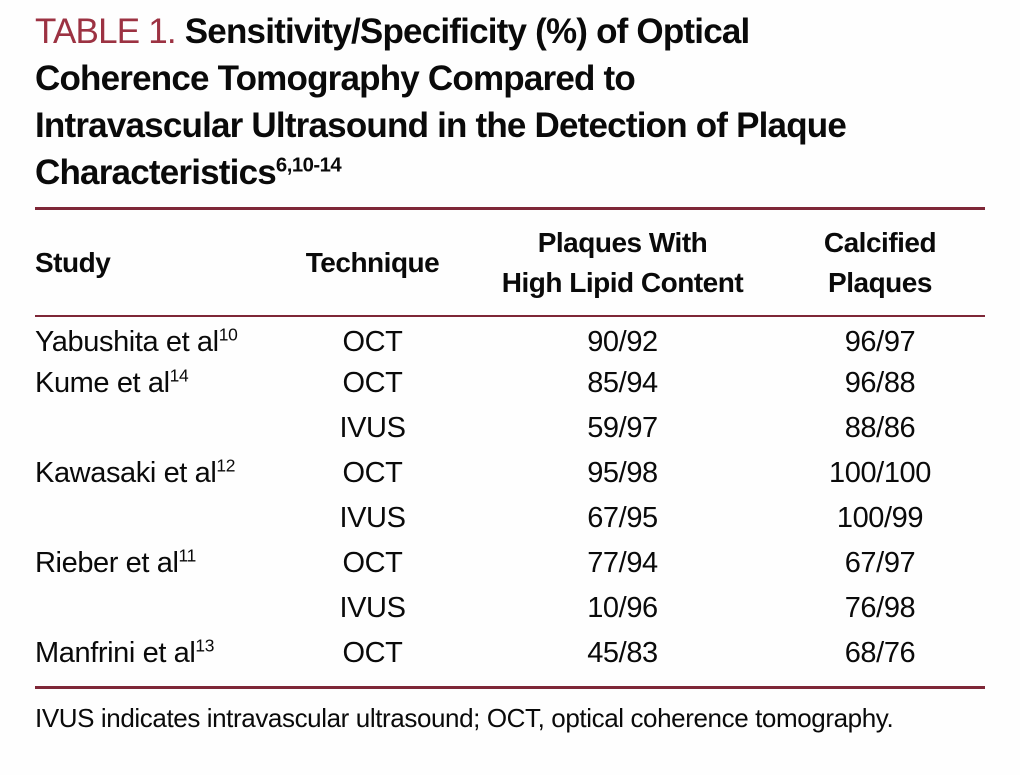 Image resolution: width=1020 pixels, height=775 pixels. I want to click on header-technique: Technique, so click(372, 263).